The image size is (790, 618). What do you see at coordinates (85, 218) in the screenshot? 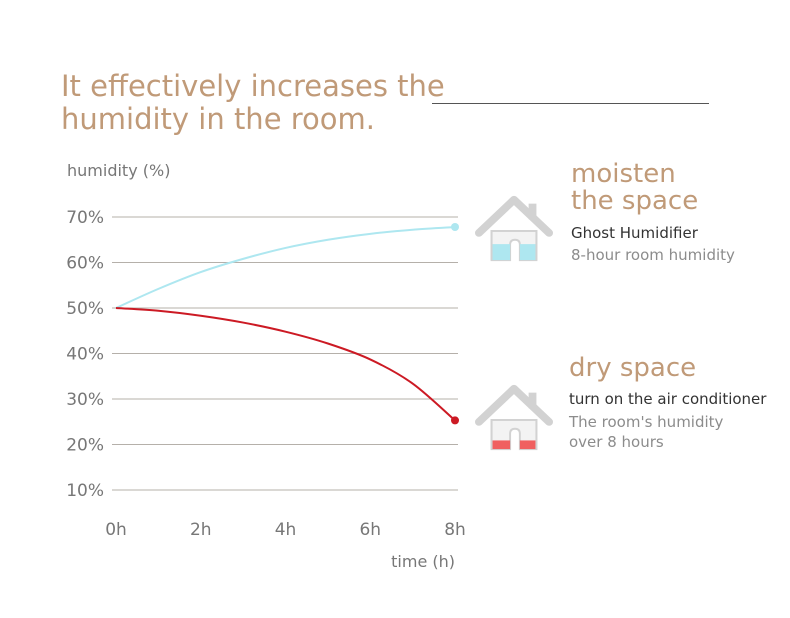
I see `y-tick-label: 70%` at bounding box center [85, 218].